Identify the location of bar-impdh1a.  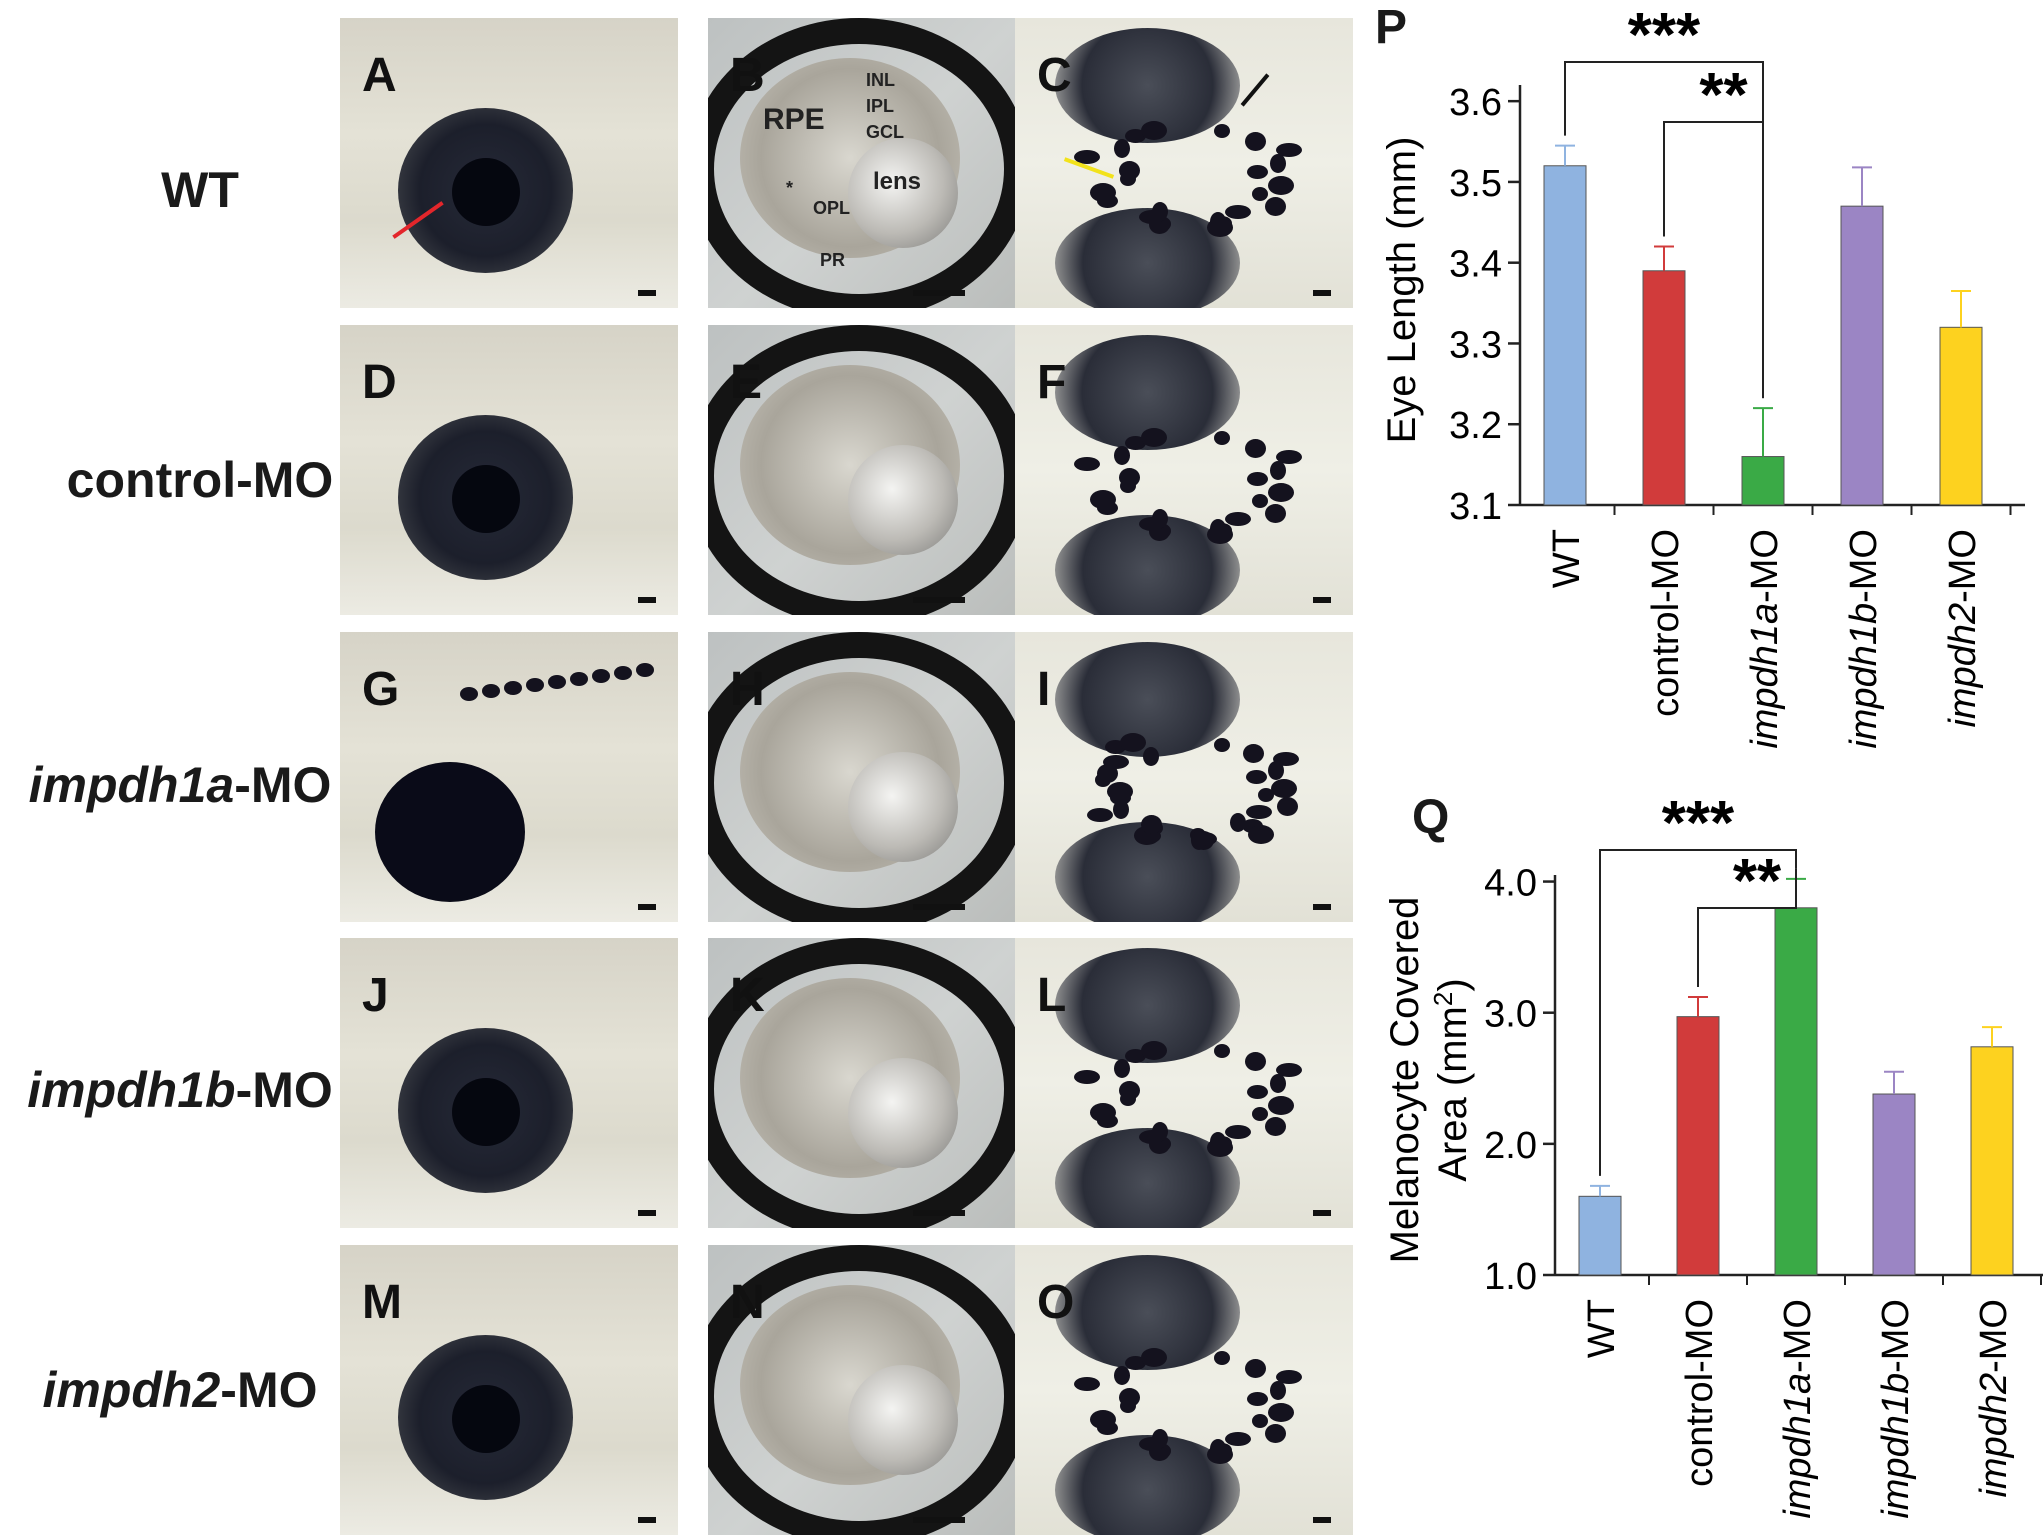
(1796, 1091).